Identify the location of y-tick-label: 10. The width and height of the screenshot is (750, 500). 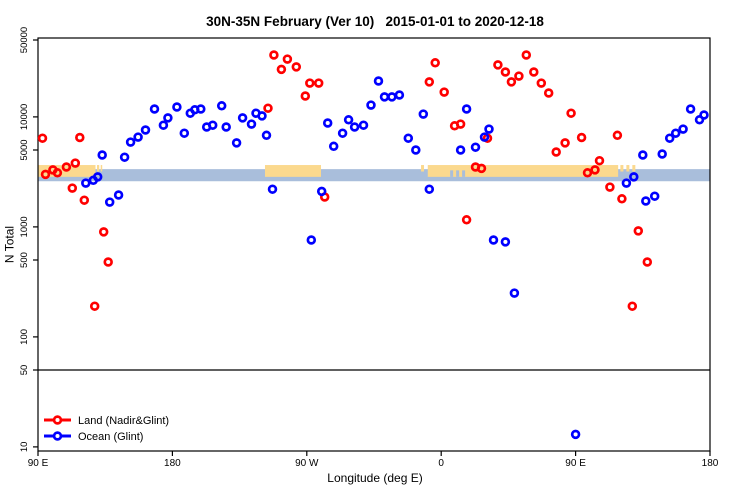
(24, 447).